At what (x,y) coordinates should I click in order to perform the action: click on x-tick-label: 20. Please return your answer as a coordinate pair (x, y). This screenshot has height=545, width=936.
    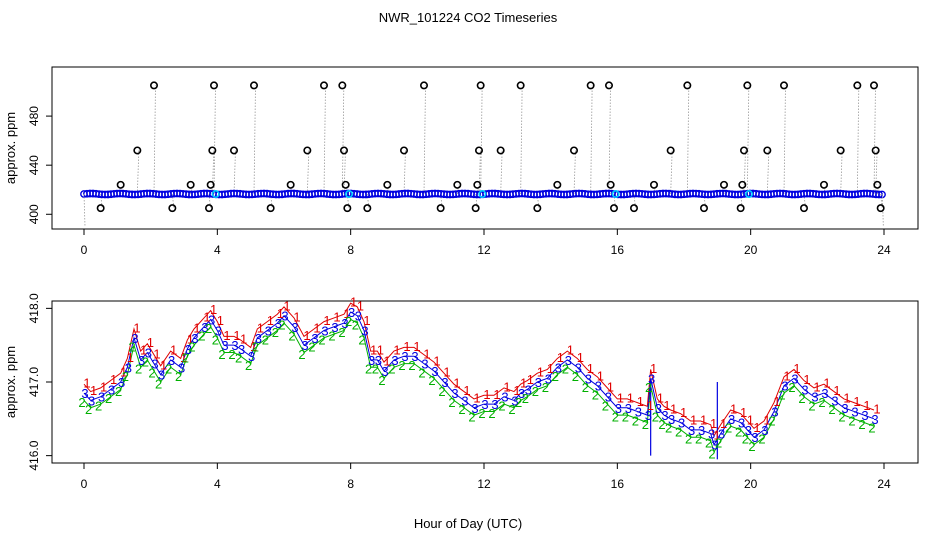
    Looking at the image, I should click on (751, 250).